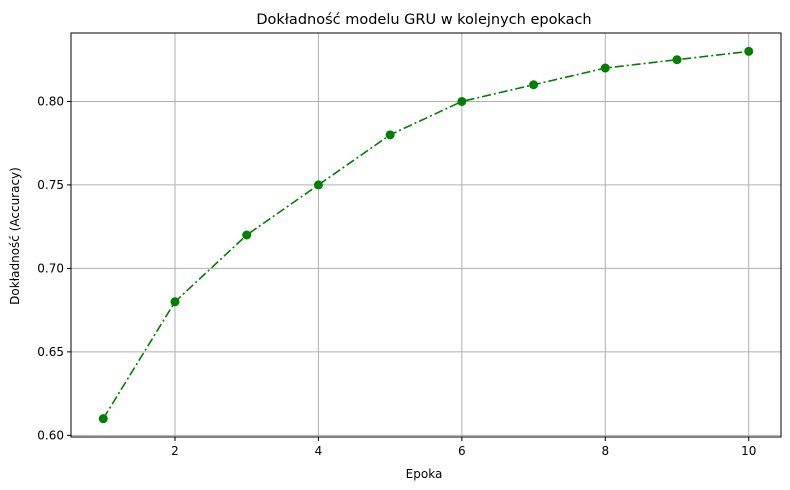 Image resolution: width=790 pixels, height=490 pixels. What do you see at coordinates (50, 101) in the screenshot?
I see `y-tick-label: 0.80` at bounding box center [50, 101].